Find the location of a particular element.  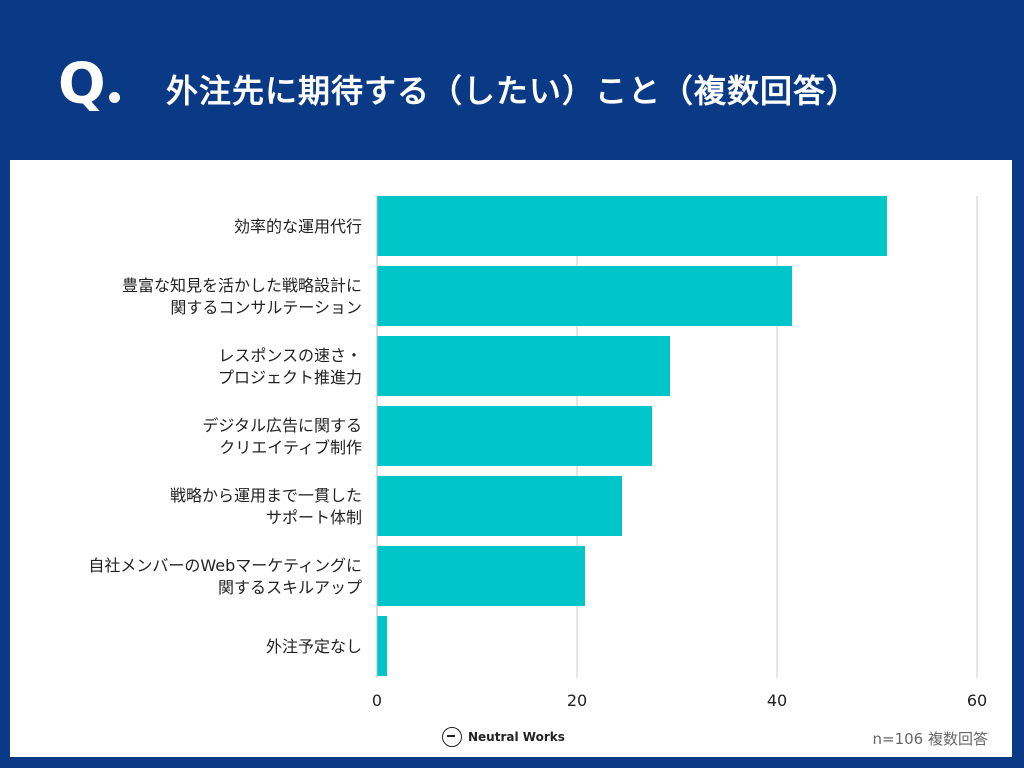

category-label-1-1: 関するコンサルテーション is located at coordinates (266, 307).